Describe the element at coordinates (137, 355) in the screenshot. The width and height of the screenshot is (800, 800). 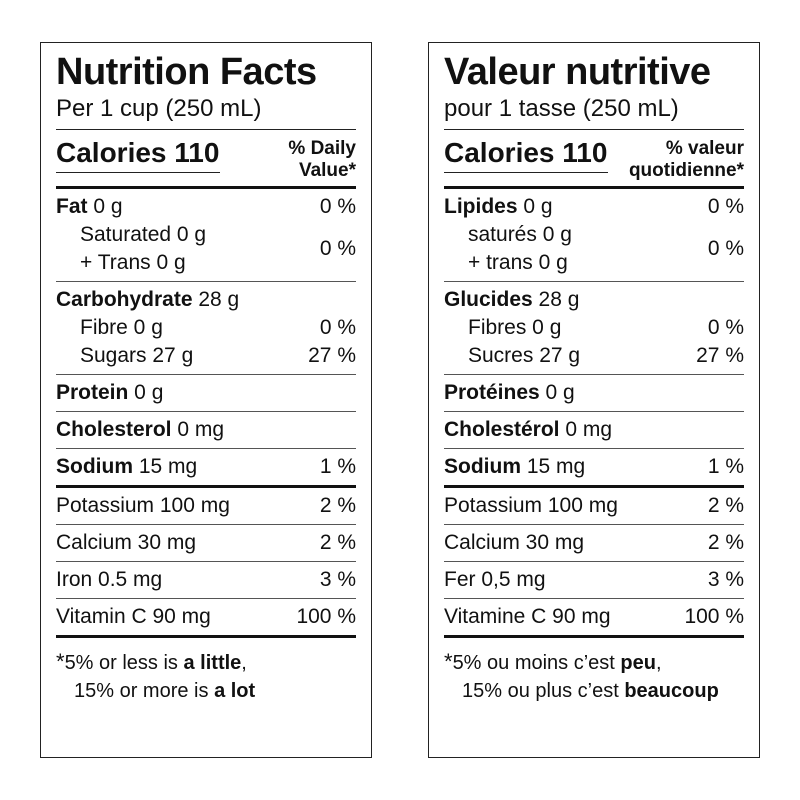
I see `sugars-text: Sugars 27 g` at that location.